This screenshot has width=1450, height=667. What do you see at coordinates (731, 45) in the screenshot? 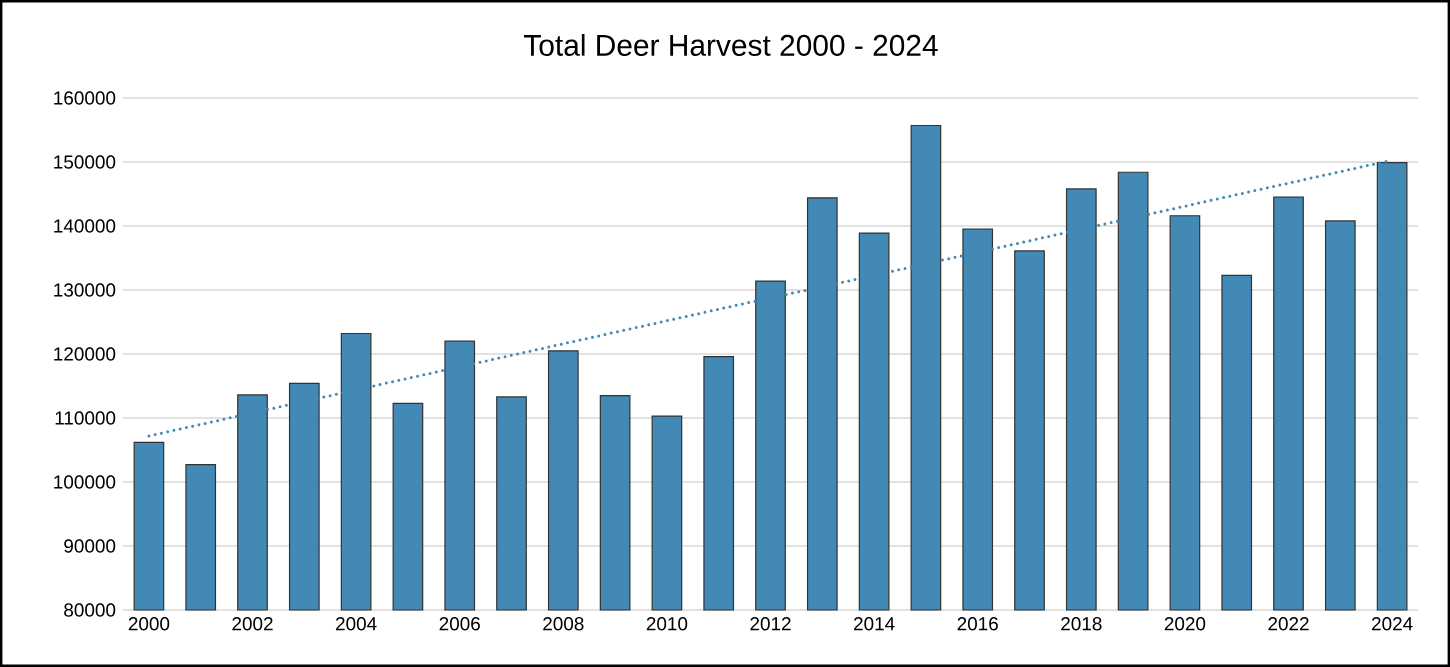
I see `chart-title: Total Deer Harvest 2000 - 2024` at bounding box center [731, 45].